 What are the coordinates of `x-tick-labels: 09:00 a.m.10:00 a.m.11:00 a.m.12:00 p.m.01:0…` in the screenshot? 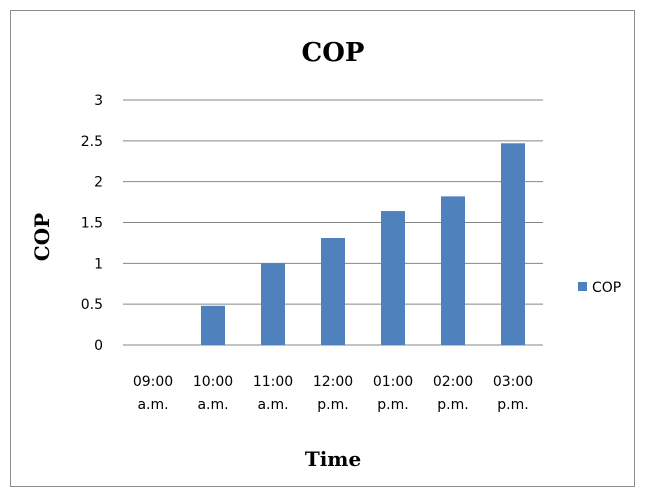 It's located at (333, 393).